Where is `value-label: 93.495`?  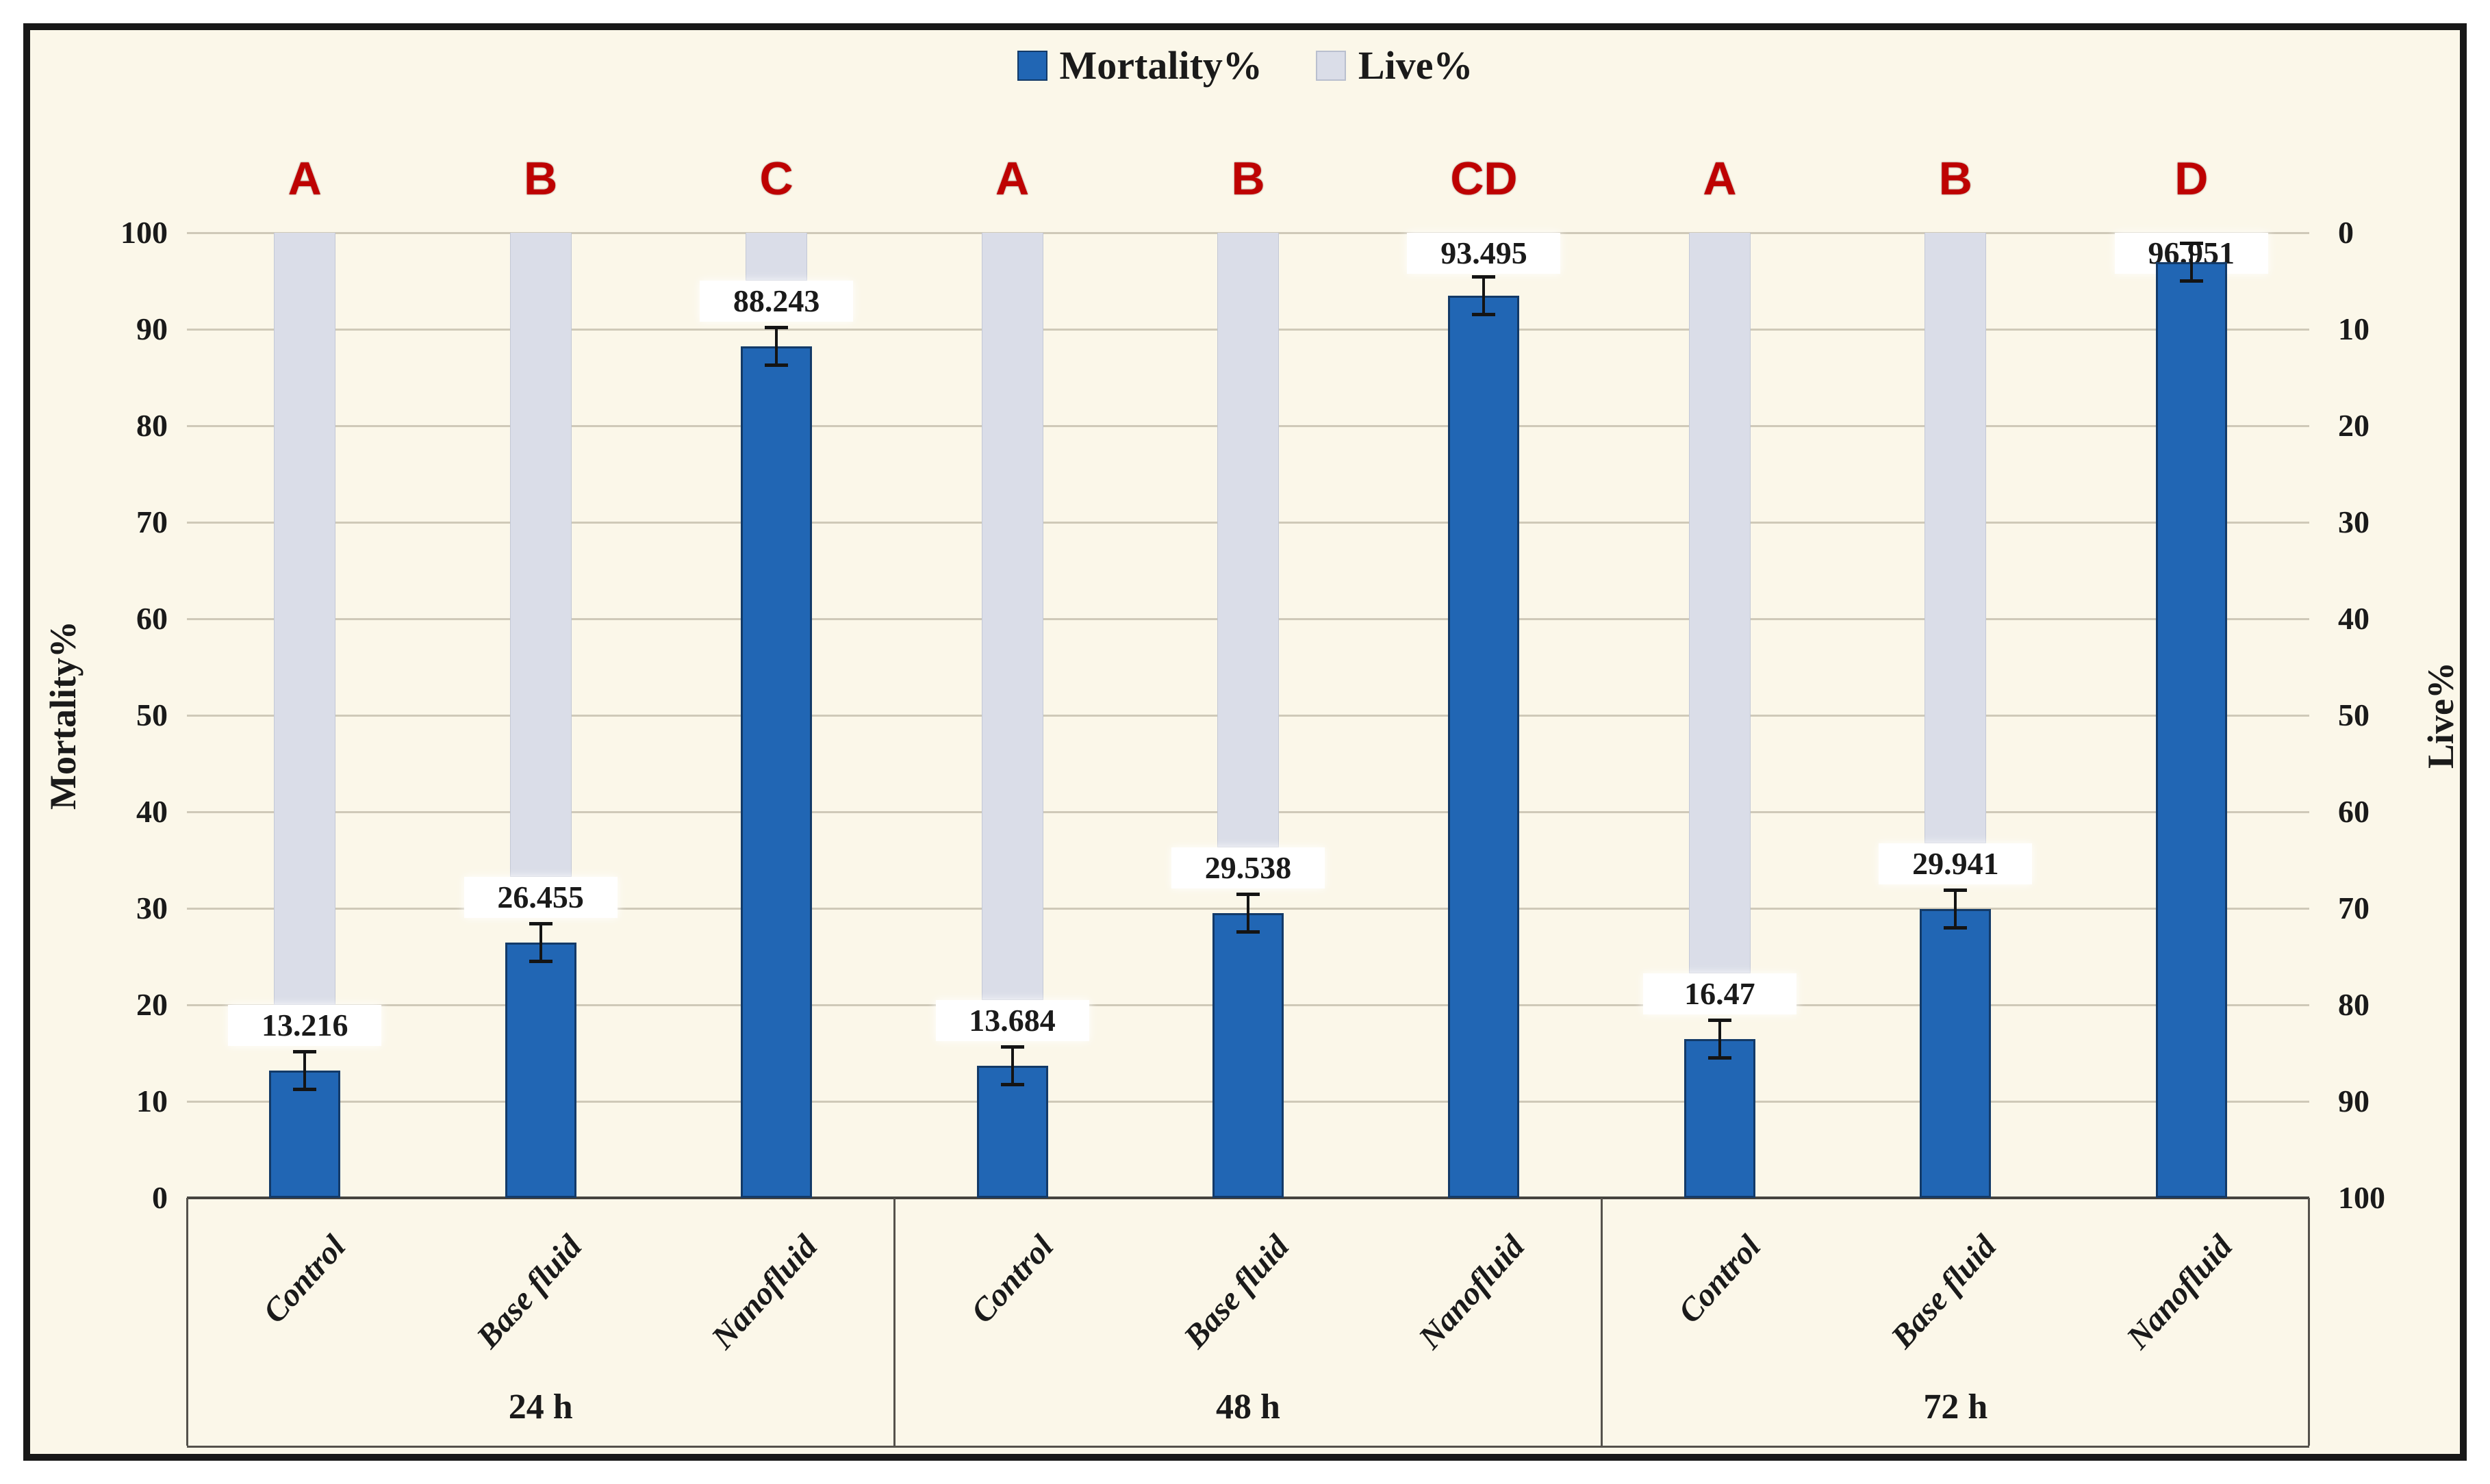 value-label: 93.495 is located at coordinates (1484, 253).